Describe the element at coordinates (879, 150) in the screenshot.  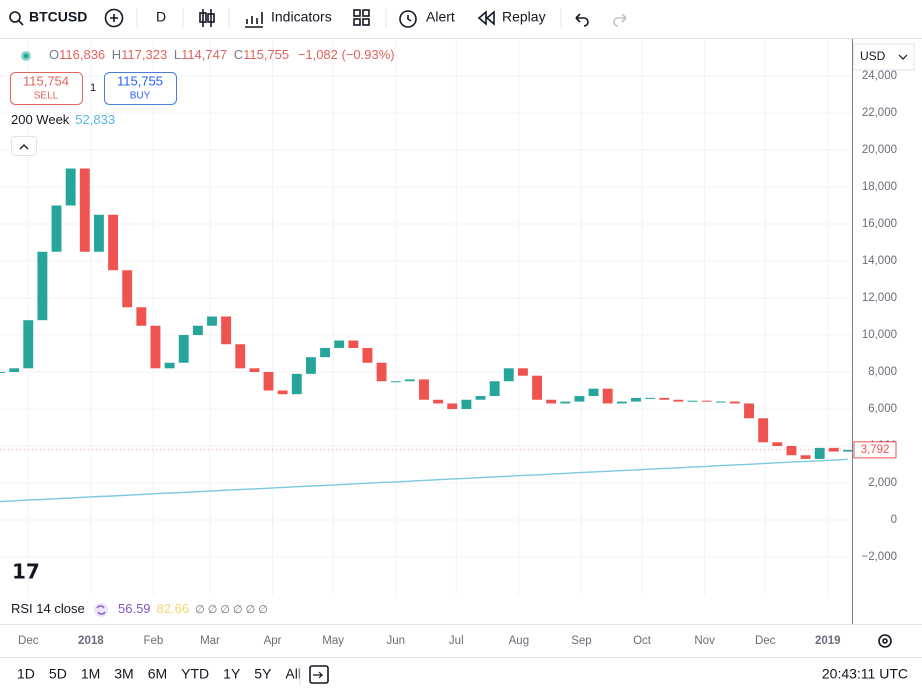
I see `y-tick-label: 20,000` at that location.